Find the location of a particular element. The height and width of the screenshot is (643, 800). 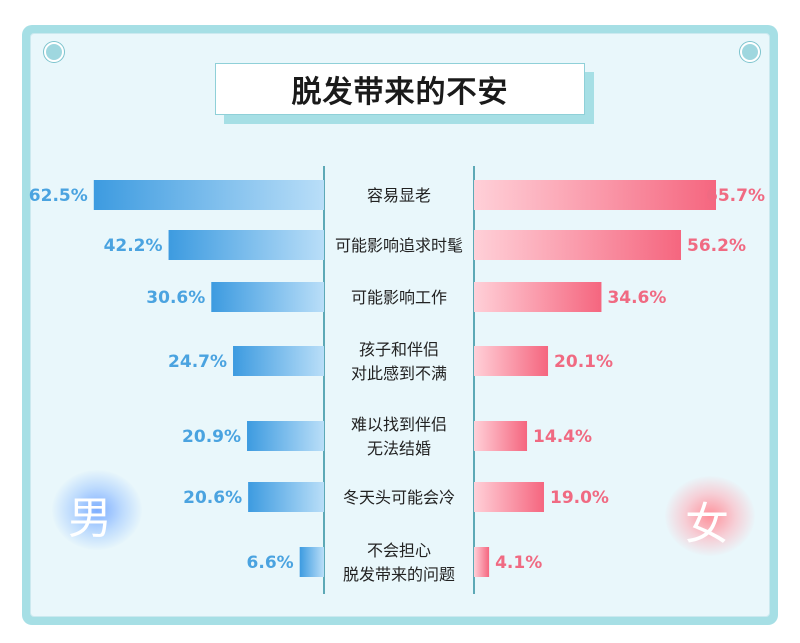

value-label-female: 4.1% is located at coordinates (518, 563).